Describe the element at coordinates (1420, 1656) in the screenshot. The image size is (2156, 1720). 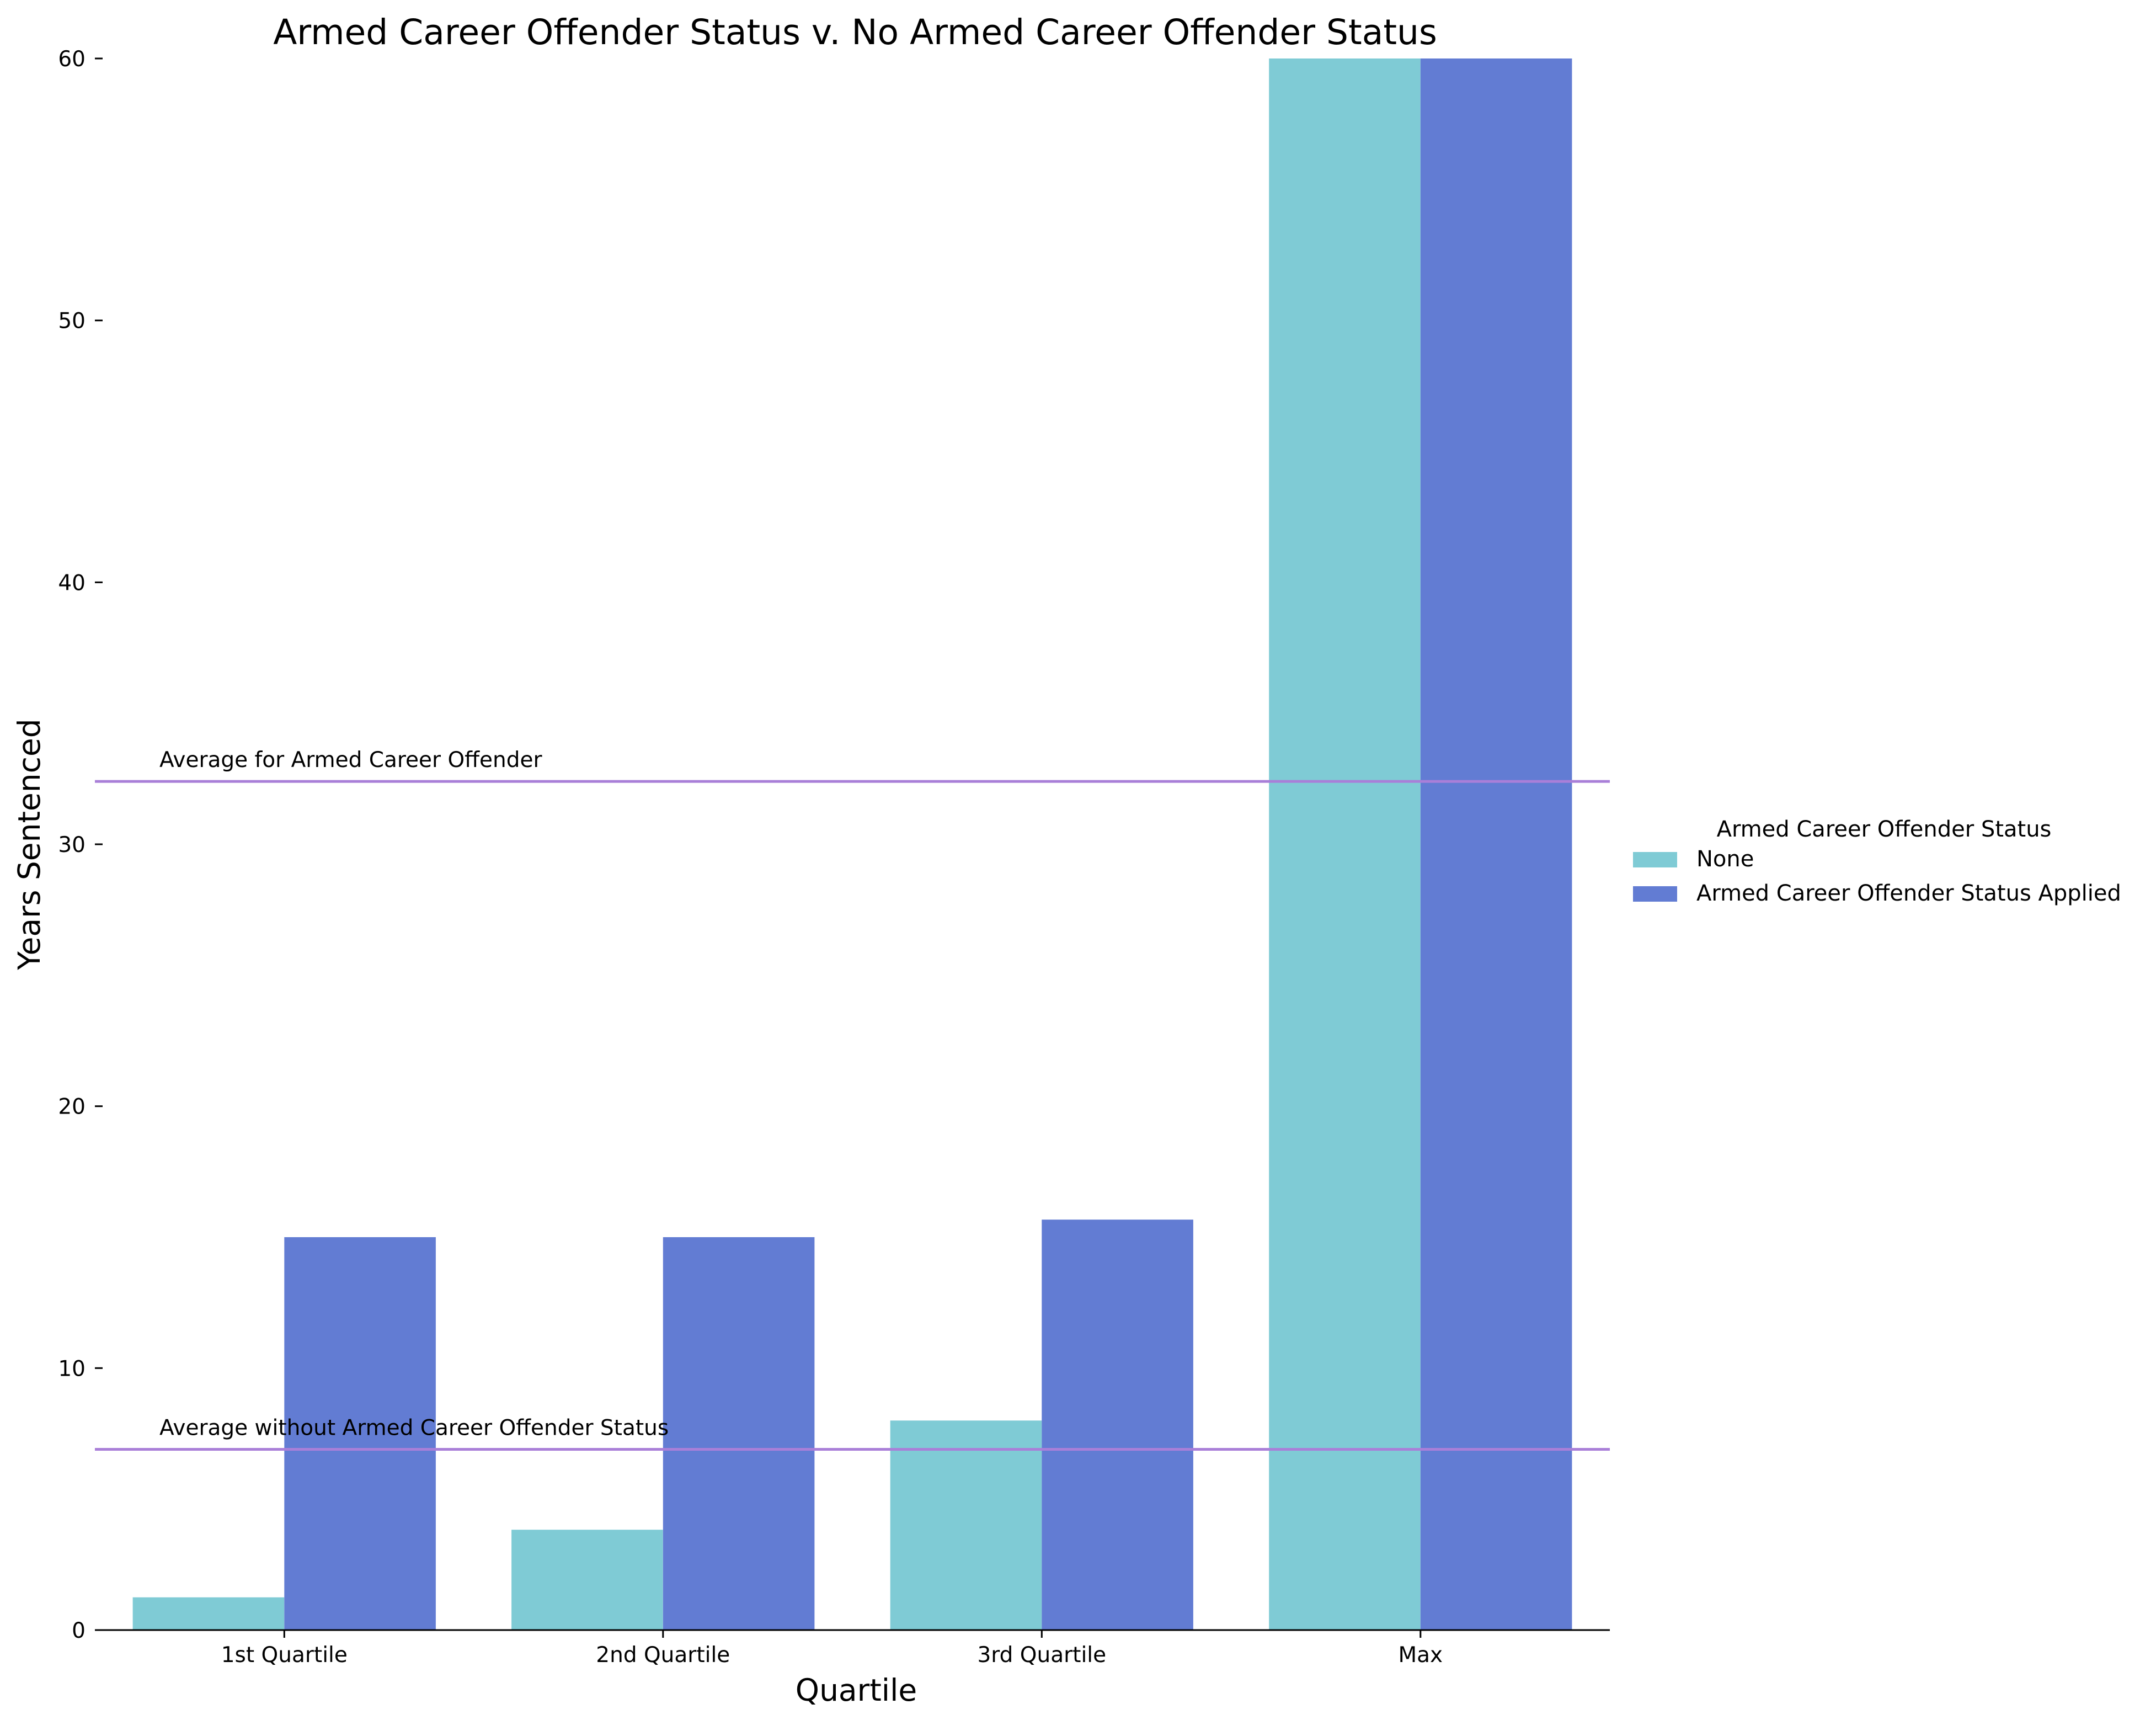
I see `x-tick-label: Max` at that location.